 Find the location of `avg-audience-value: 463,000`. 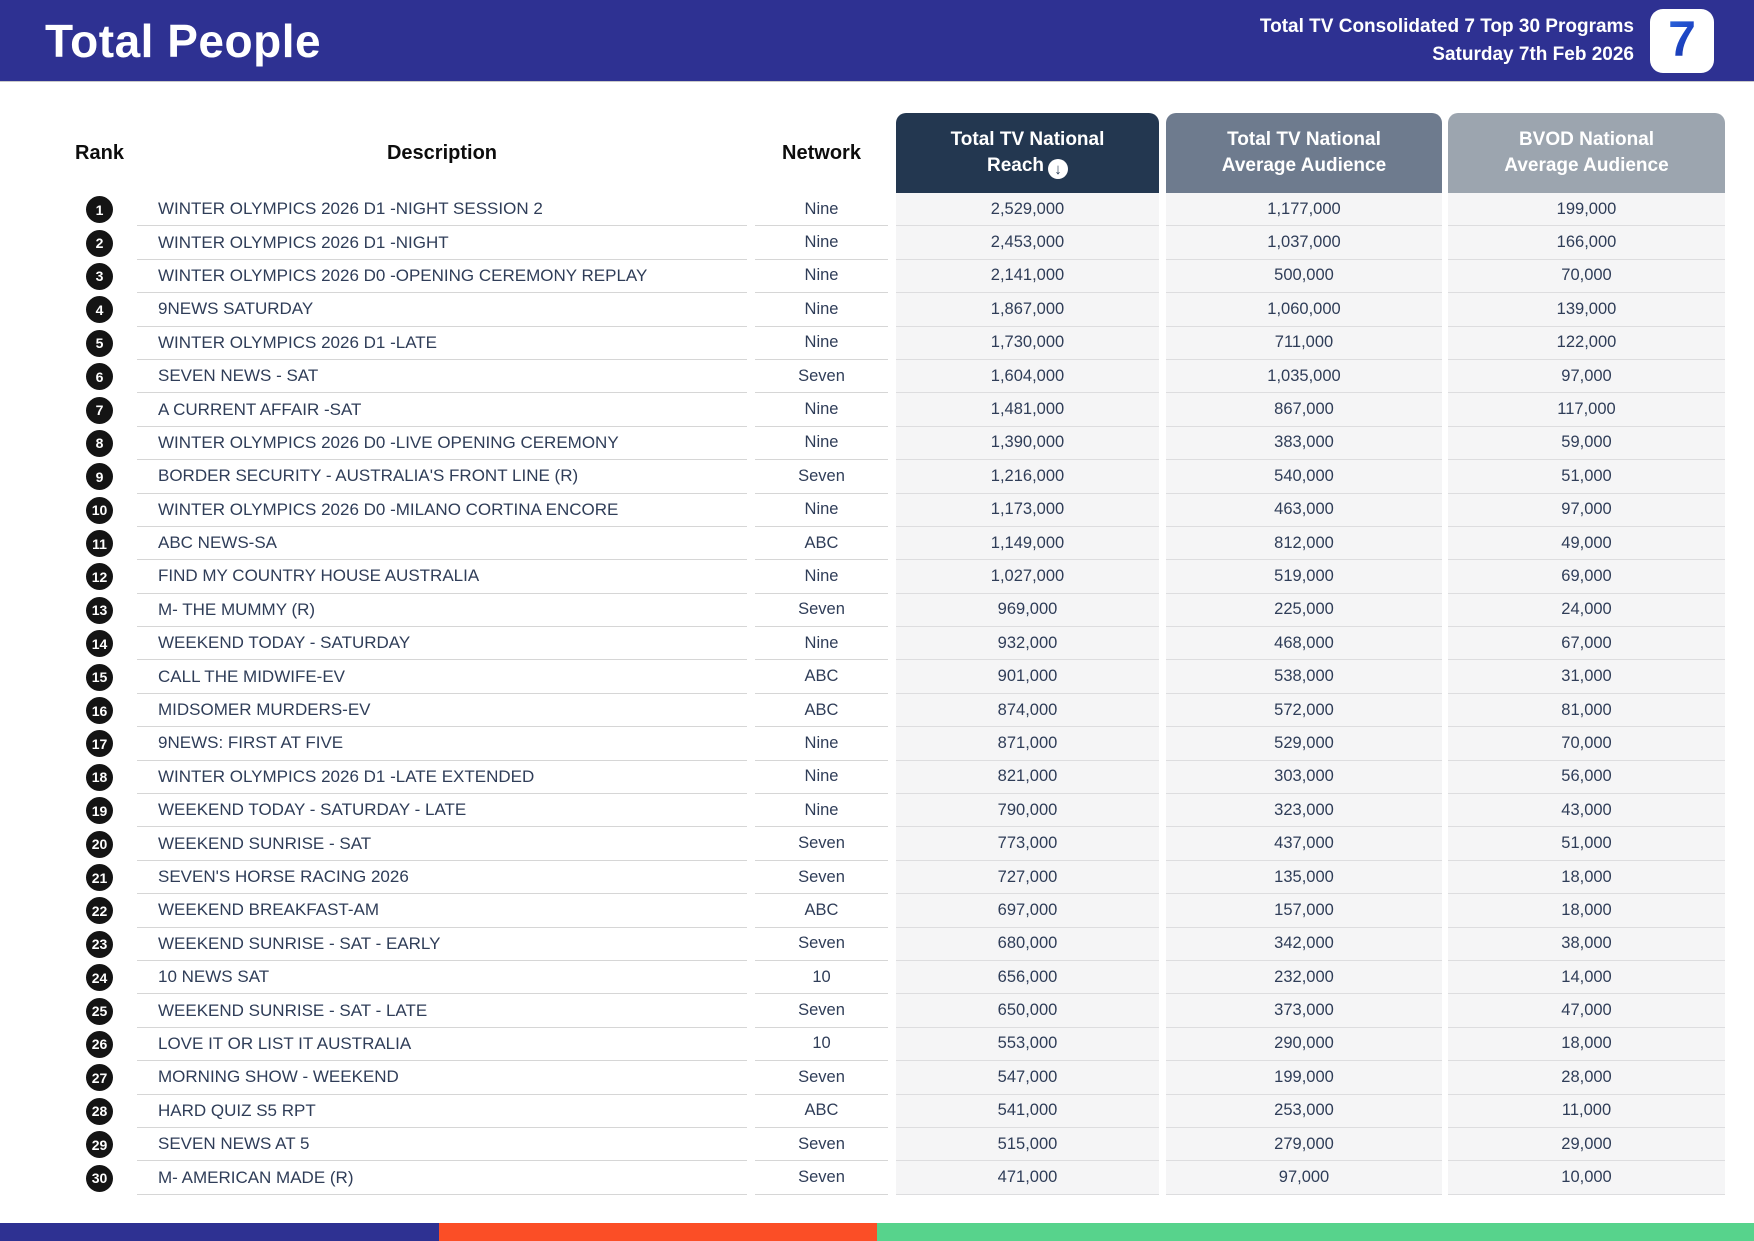

avg-audience-value: 463,000 is located at coordinates (1304, 510).